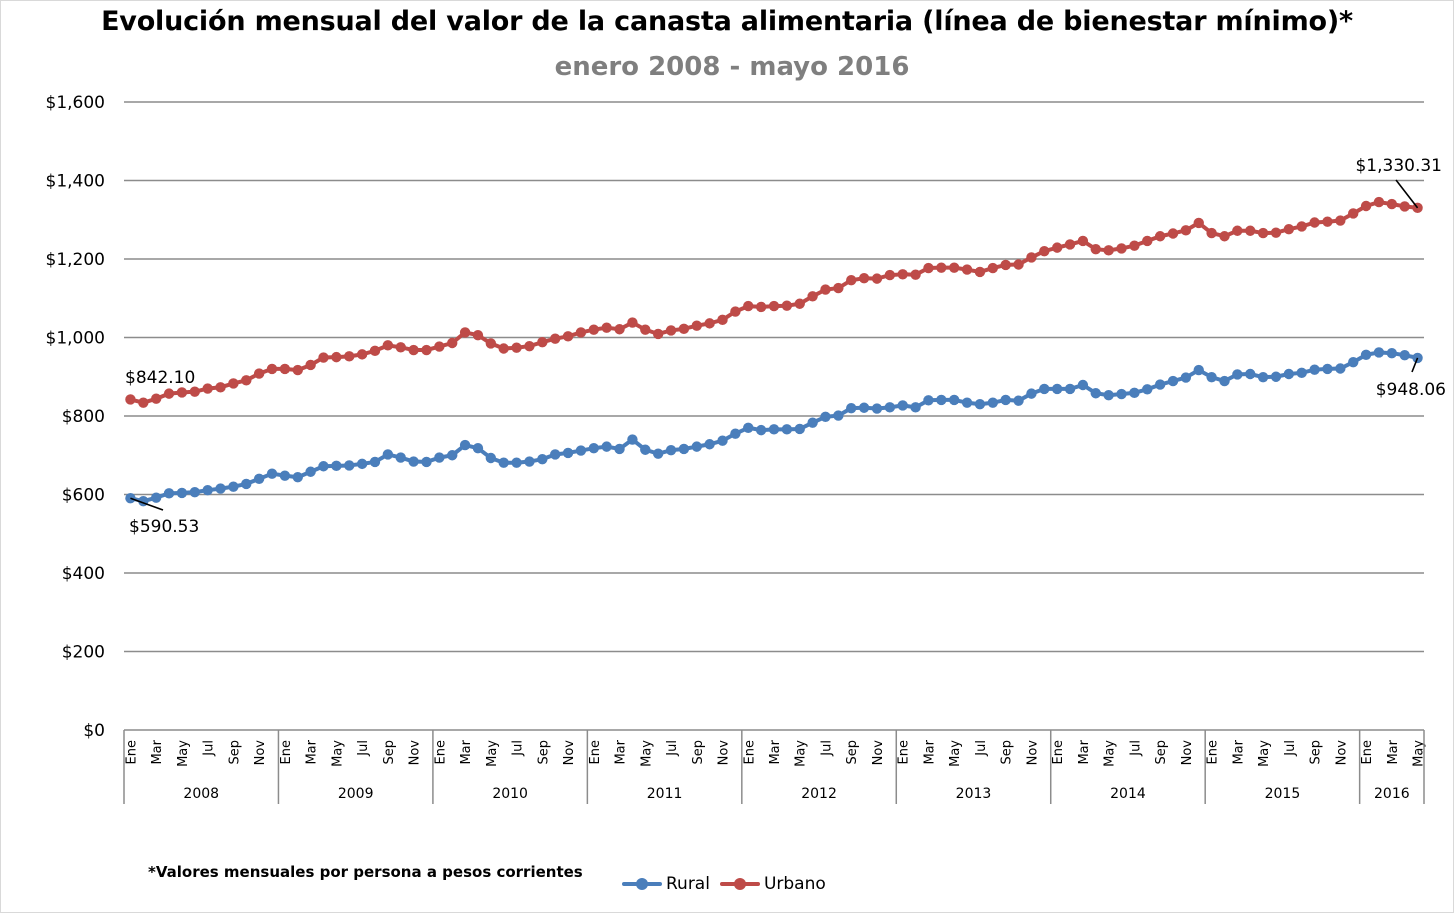  I want to click on legend-marker-urbano, so click(739, 884).